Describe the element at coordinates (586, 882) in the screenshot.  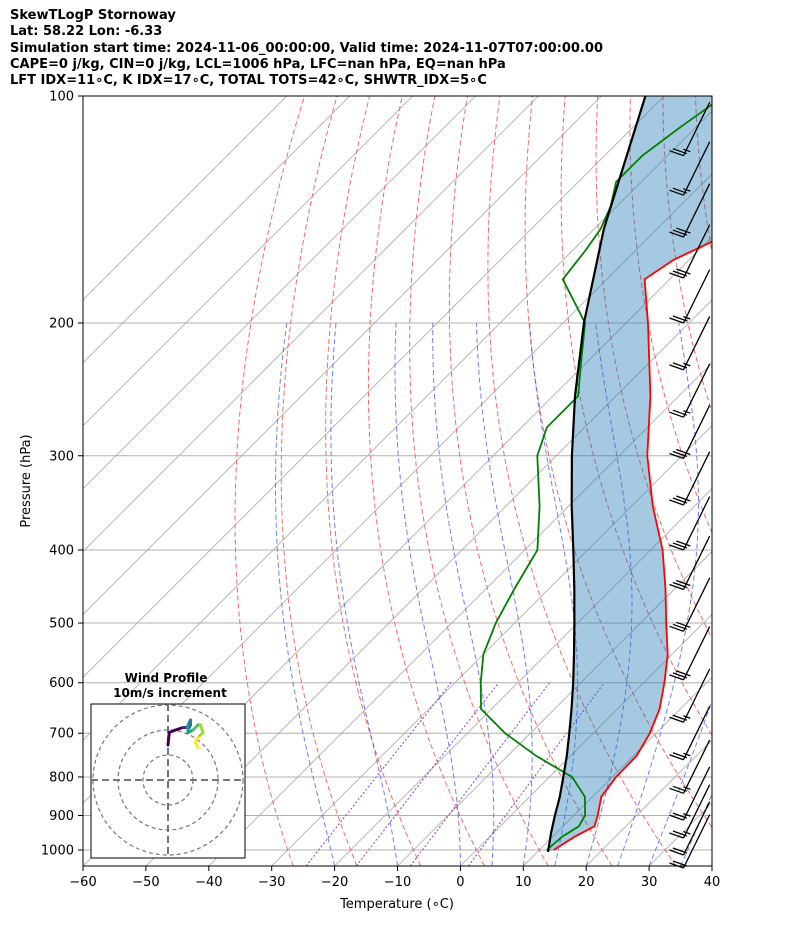
I see `x-tick-label: 20` at that location.